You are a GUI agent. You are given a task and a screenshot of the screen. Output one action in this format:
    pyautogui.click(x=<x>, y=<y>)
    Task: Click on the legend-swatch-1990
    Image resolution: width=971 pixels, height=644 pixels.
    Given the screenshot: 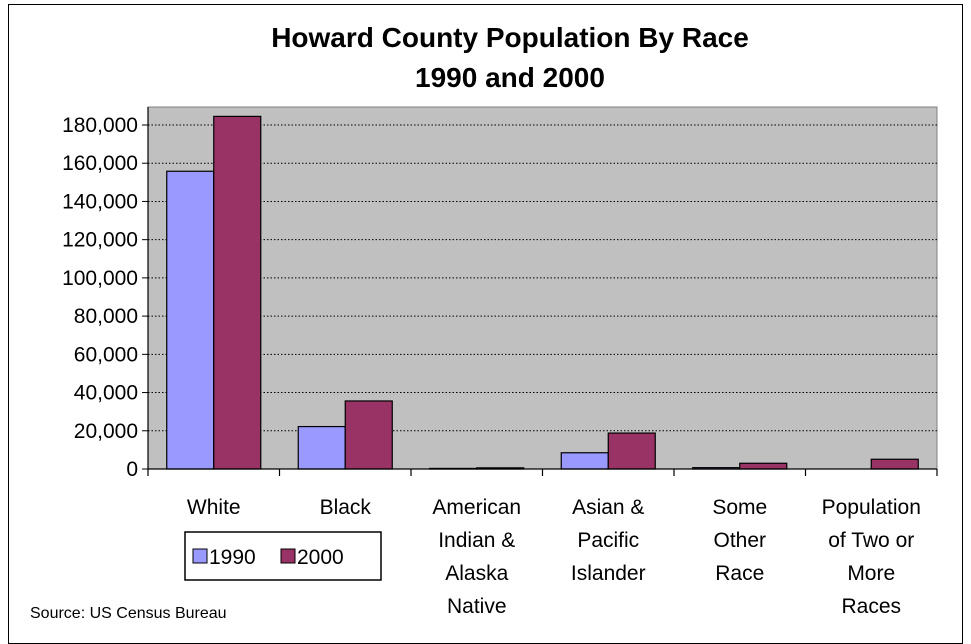 What is the action you would take?
    pyautogui.click(x=200, y=556)
    